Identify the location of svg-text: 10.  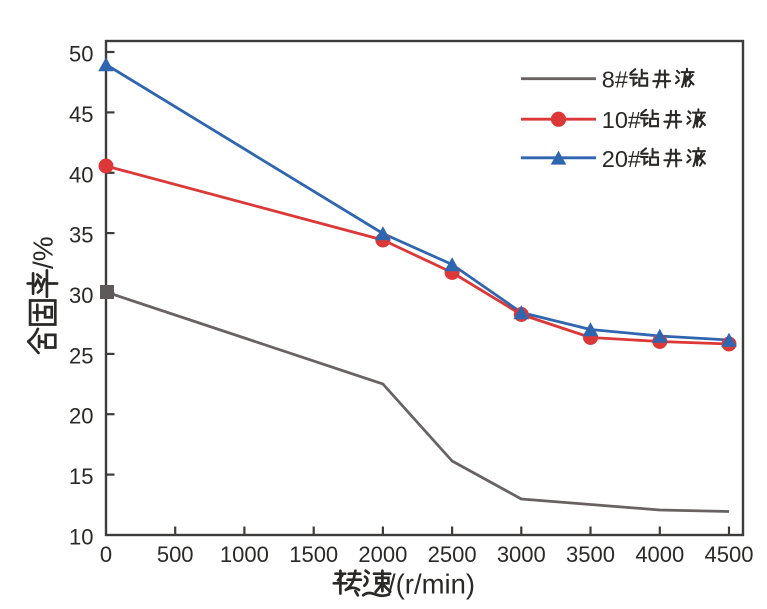
(81, 537).